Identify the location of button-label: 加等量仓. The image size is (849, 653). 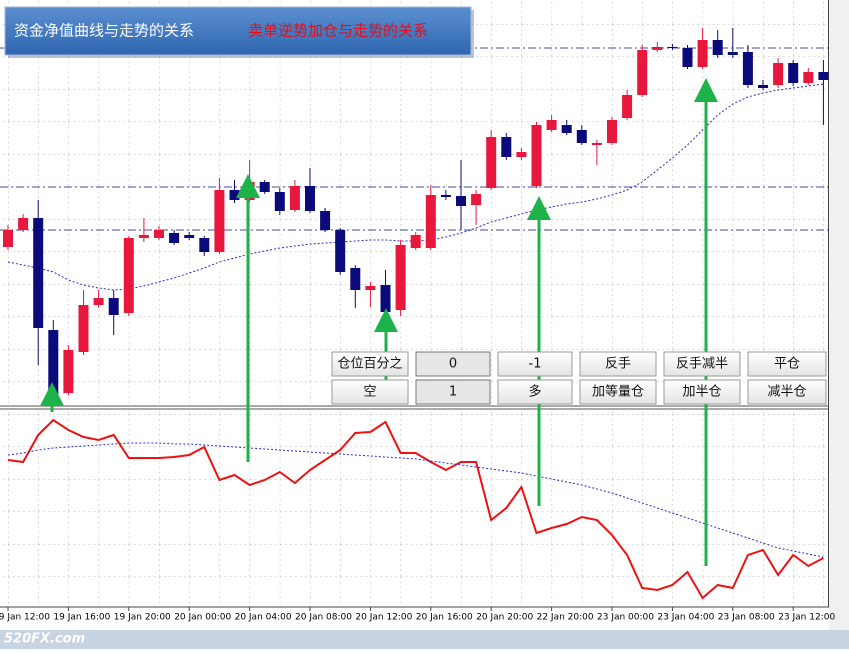
(618, 392).